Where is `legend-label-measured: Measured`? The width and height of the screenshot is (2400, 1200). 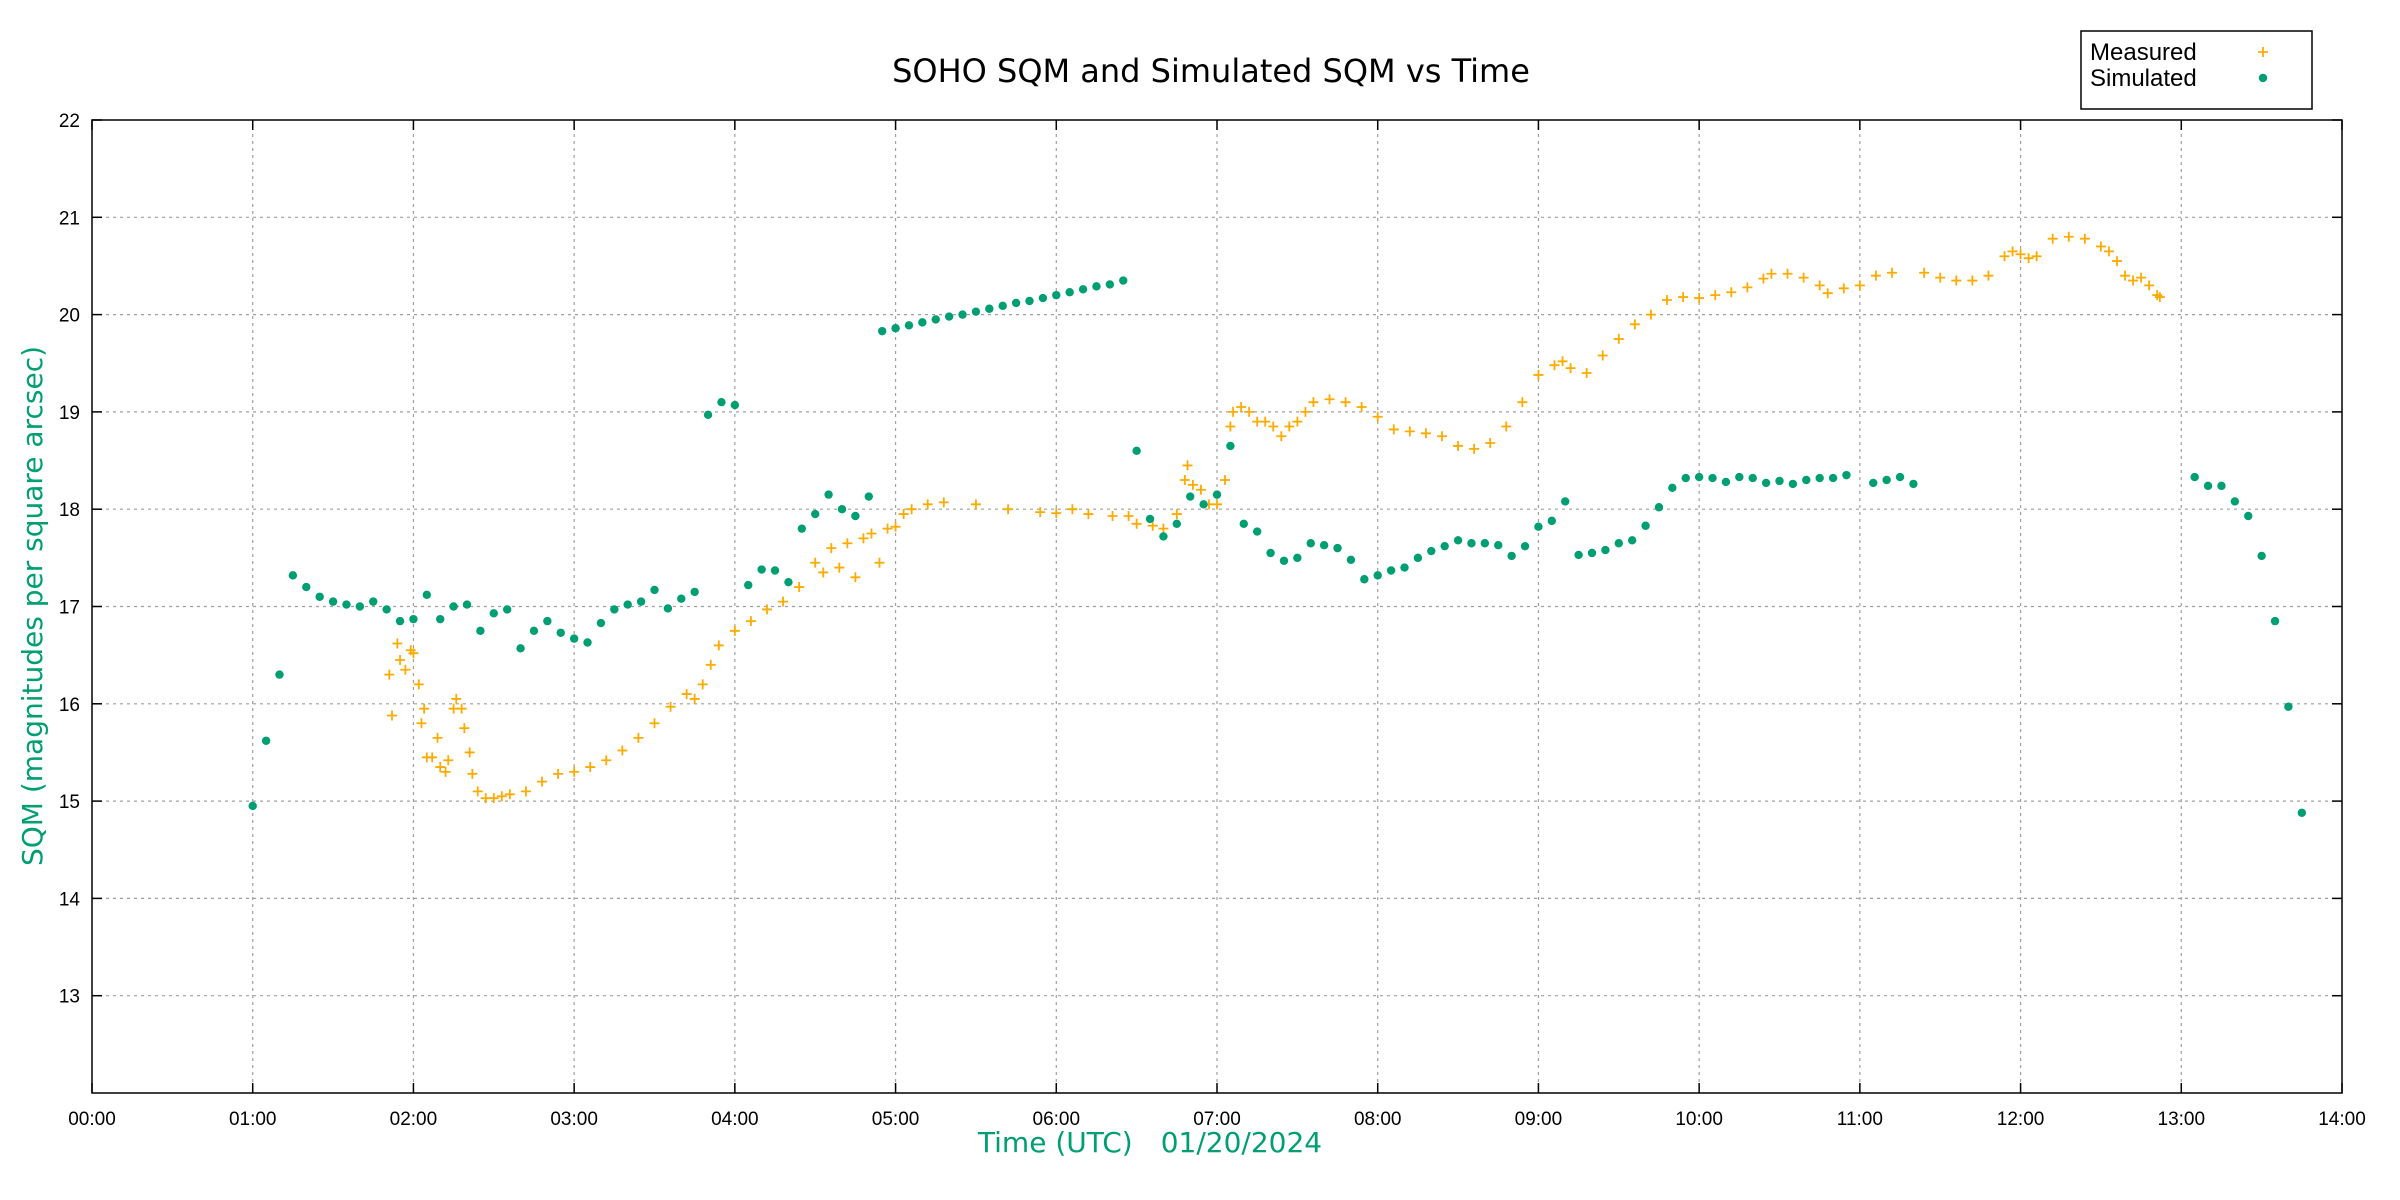
legend-label-measured: Measured is located at coordinates (2143, 52).